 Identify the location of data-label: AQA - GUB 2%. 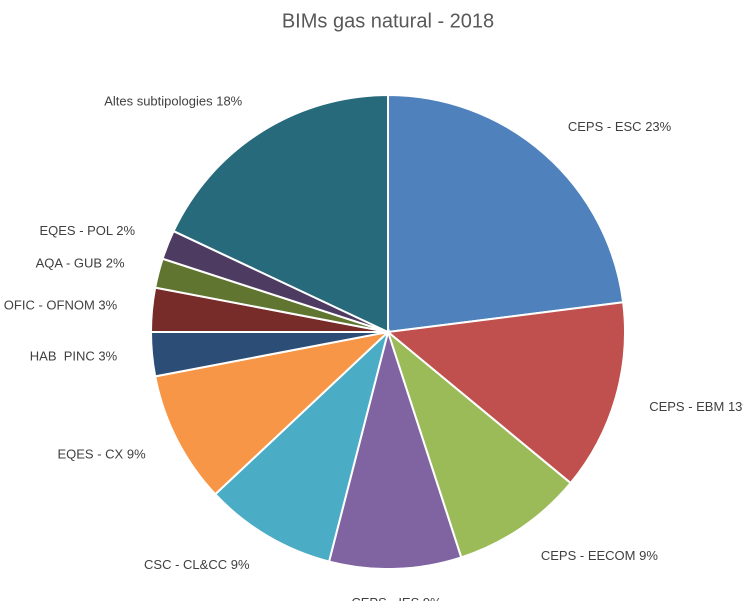
(80, 263).